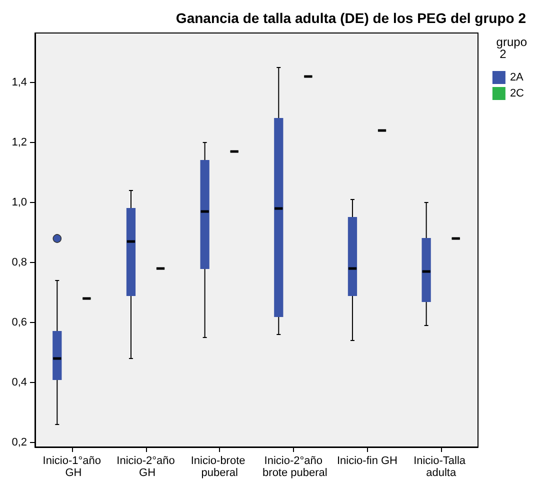 This screenshot has height=484, width=535. Describe the element at coordinates (19, 382) in the screenshot. I see `y-tick-label: 0,4` at that location.